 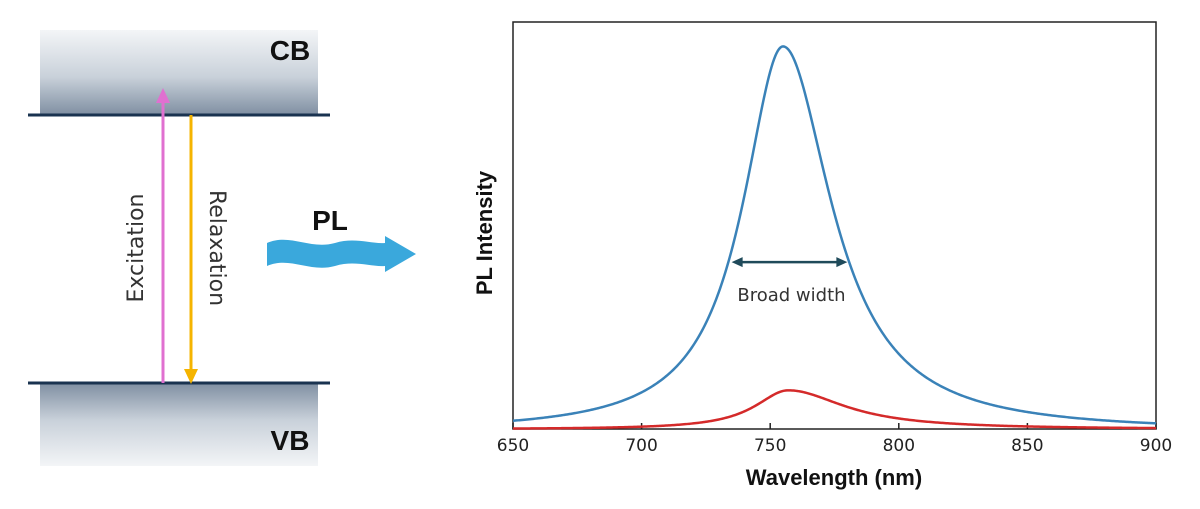 What do you see at coordinates (191, 249) in the screenshot?
I see `relaxation-arrow` at bounding box center [191, 249].